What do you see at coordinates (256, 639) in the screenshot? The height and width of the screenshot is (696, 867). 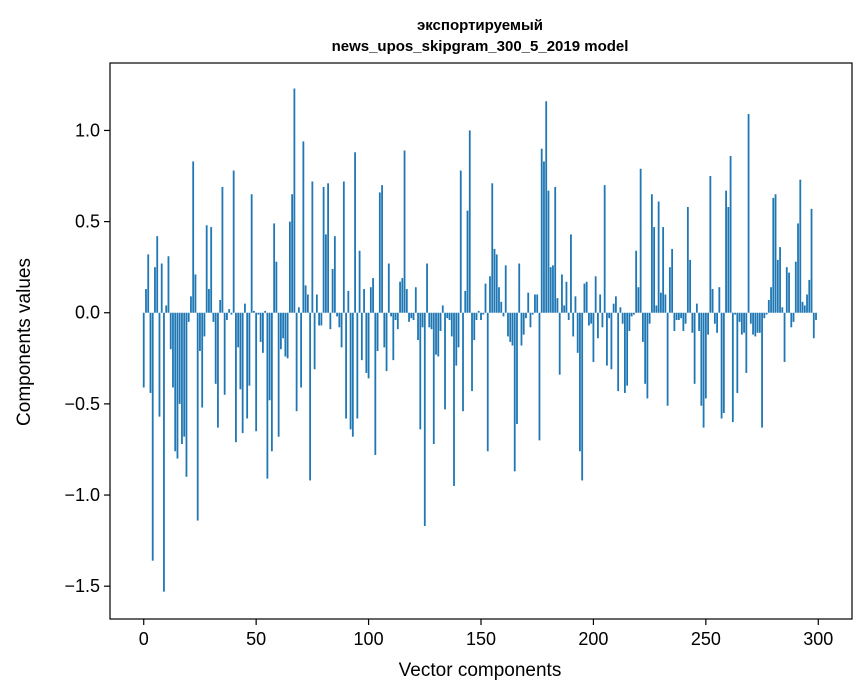 I see `x-tick-label: 50` at bounding box center [256, 639].